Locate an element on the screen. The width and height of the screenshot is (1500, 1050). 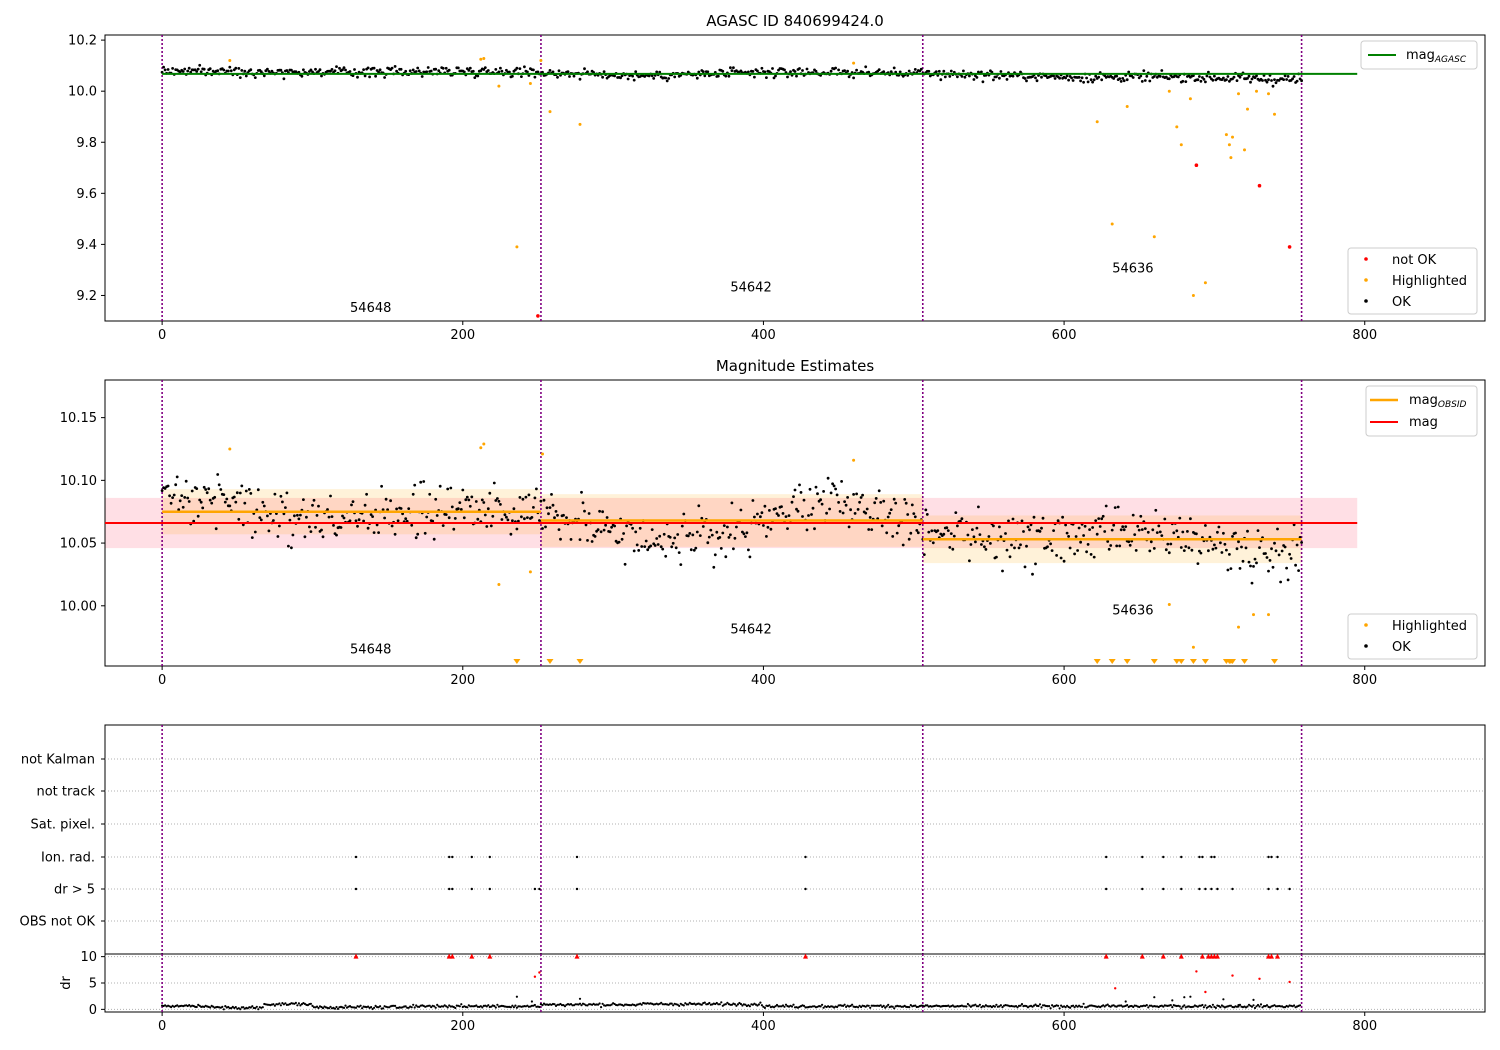
dr-outlier-point is located at coordinates (1196, 971).